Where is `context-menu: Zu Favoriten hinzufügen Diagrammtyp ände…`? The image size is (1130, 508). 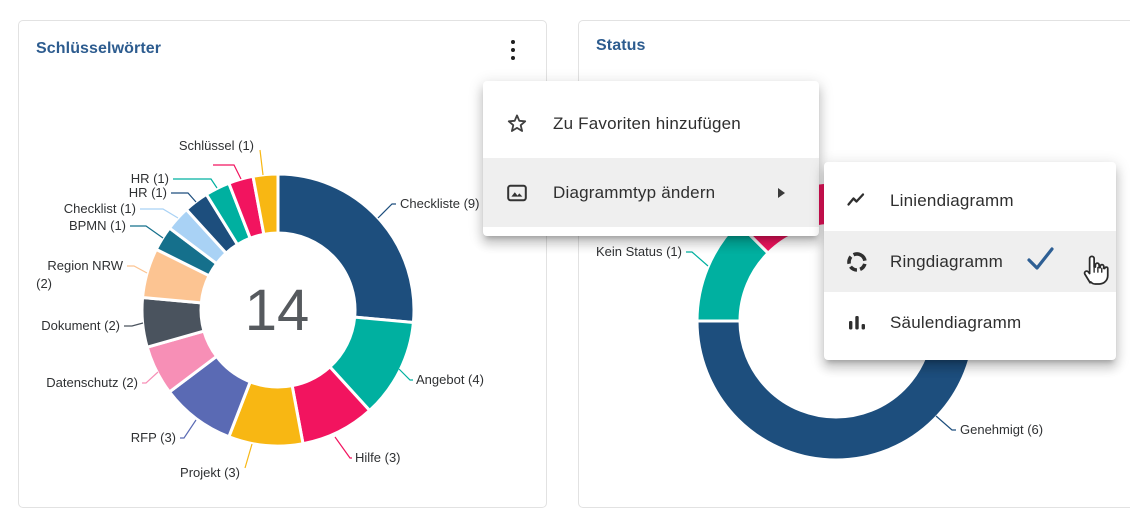
context-menu: Zu Favoriten hinzufügen Diagrammtyp ände… is located at coordinates (651, 158).